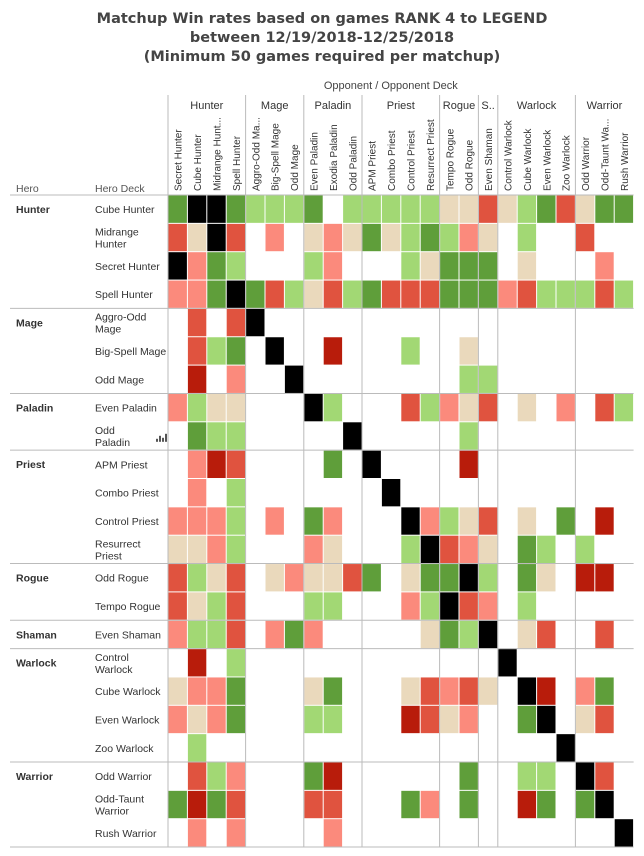 The height and width of the screenshot is (856, 644). What do you see at coordinates (567, 162) in the screenshot?
I see `column-label: Zoo Warlock` at bounding box center [567, 162].